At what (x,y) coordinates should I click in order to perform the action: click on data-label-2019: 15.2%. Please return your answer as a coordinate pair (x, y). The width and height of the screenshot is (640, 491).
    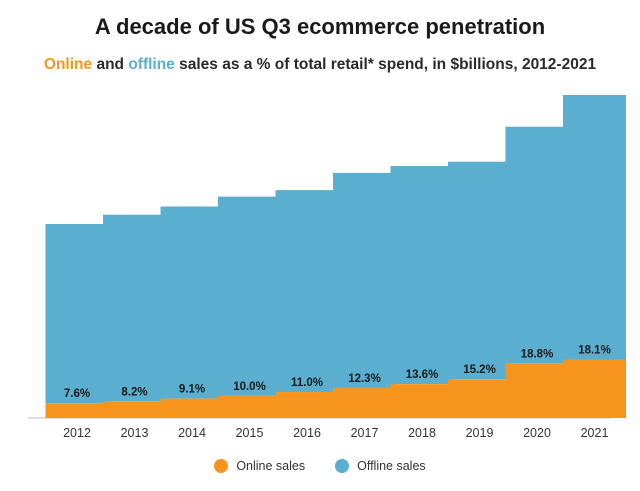
    Looking at the image, I should click on (479, 370).